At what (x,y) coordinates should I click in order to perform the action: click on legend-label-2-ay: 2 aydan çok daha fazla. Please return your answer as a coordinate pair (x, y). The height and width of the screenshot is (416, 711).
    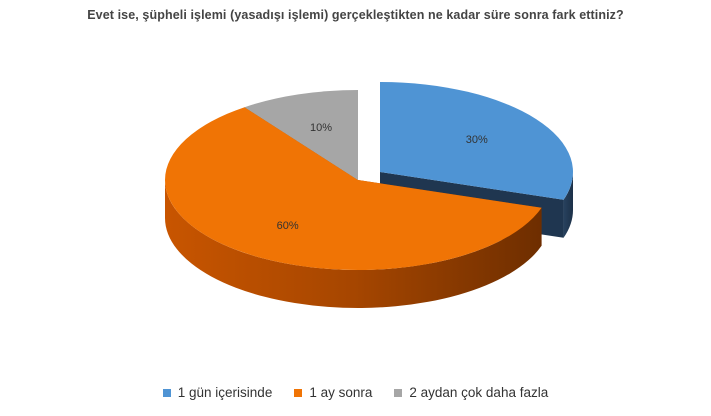
    Looking at the image, I should click on (479, 392).